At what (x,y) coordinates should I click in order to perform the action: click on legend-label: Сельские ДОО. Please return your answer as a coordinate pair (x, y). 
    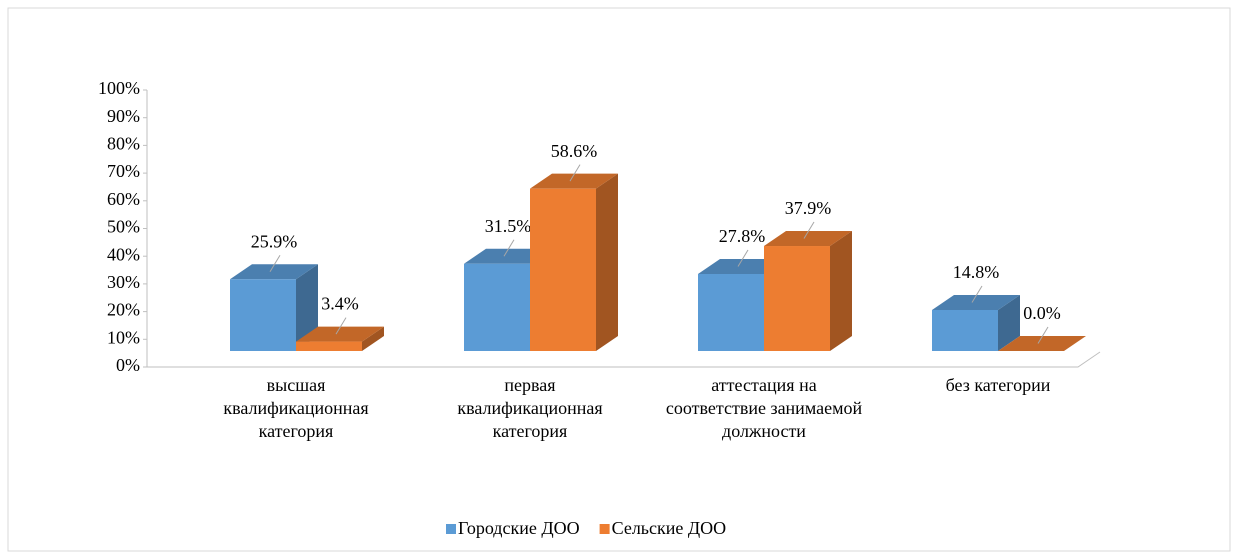
    Looking at the image, I should click on (669, 528).